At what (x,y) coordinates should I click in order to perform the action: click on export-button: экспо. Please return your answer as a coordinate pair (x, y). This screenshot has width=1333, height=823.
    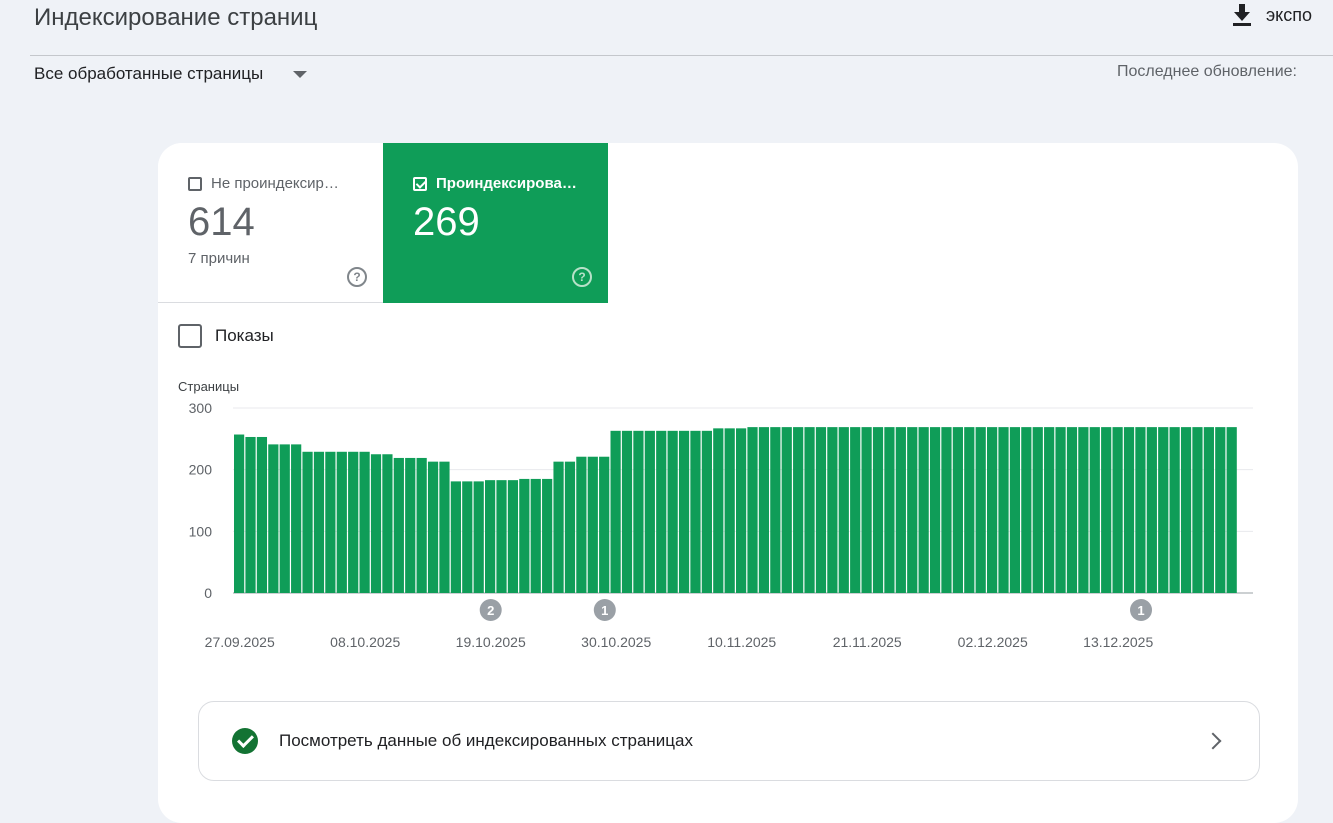
    Looking at the image, I should click on (1272, 15).